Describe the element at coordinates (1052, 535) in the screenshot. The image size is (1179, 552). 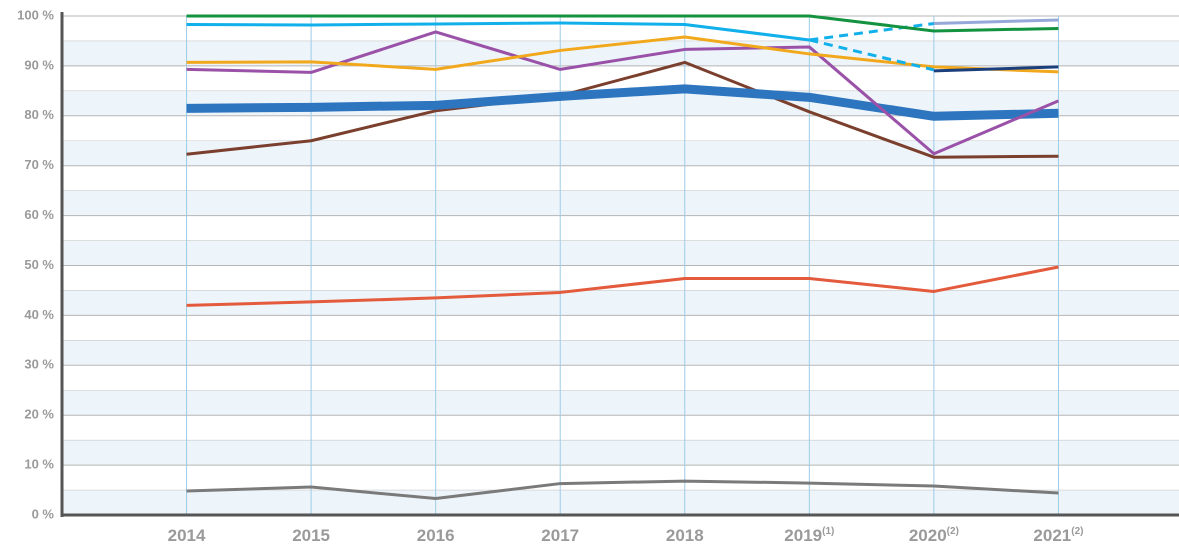
I see `category-label: 2021` at that location.